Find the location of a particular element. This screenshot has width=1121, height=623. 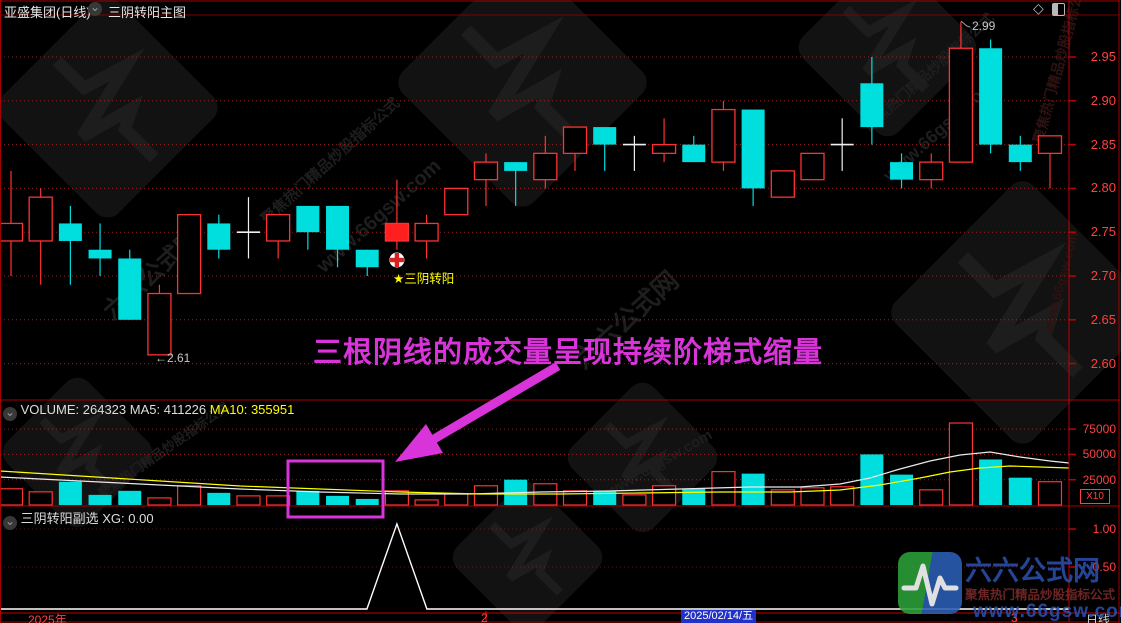

brand-logo-icon is located at coordinates (930, 583).